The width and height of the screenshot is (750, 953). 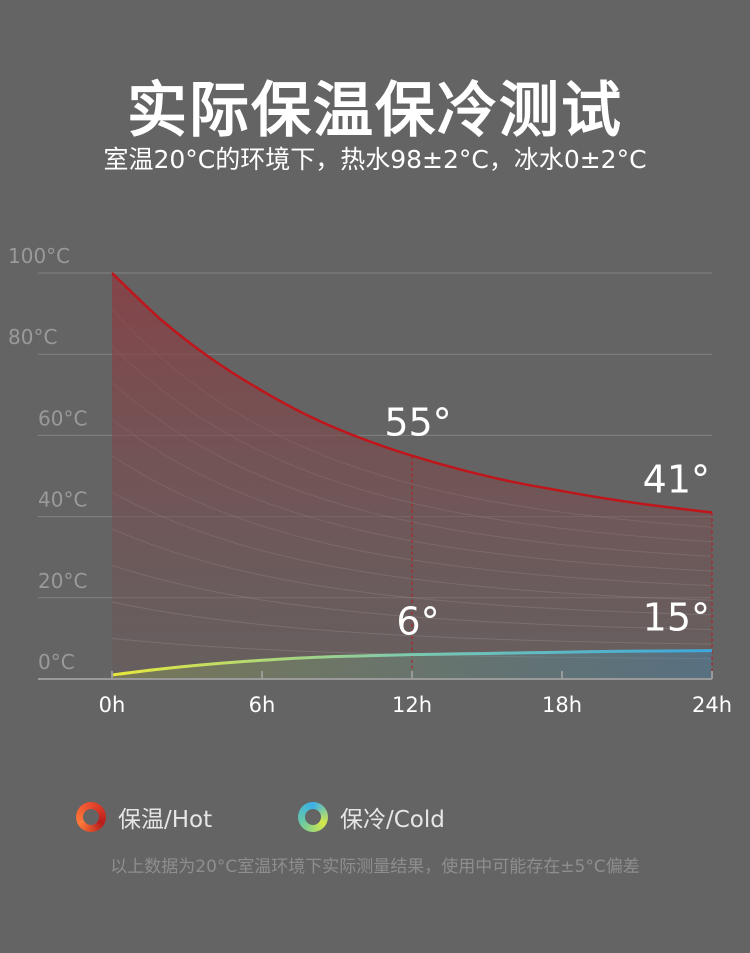 I want to click on annotation-label: 6°, so click(x=417, y=622).